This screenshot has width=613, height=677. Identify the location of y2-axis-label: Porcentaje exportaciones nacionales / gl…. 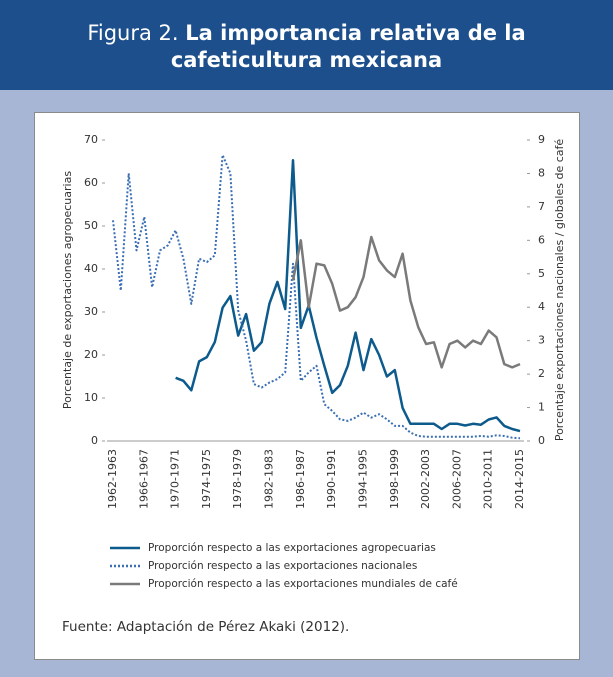
(559, 290).